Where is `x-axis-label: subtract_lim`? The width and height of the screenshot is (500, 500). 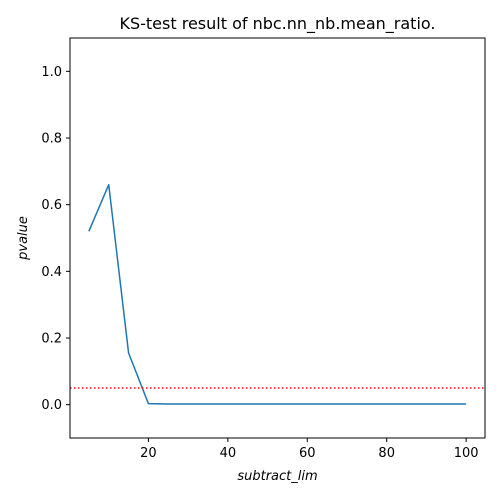 x-axis-label: subtract_lim is located at coordinates (277, 476).